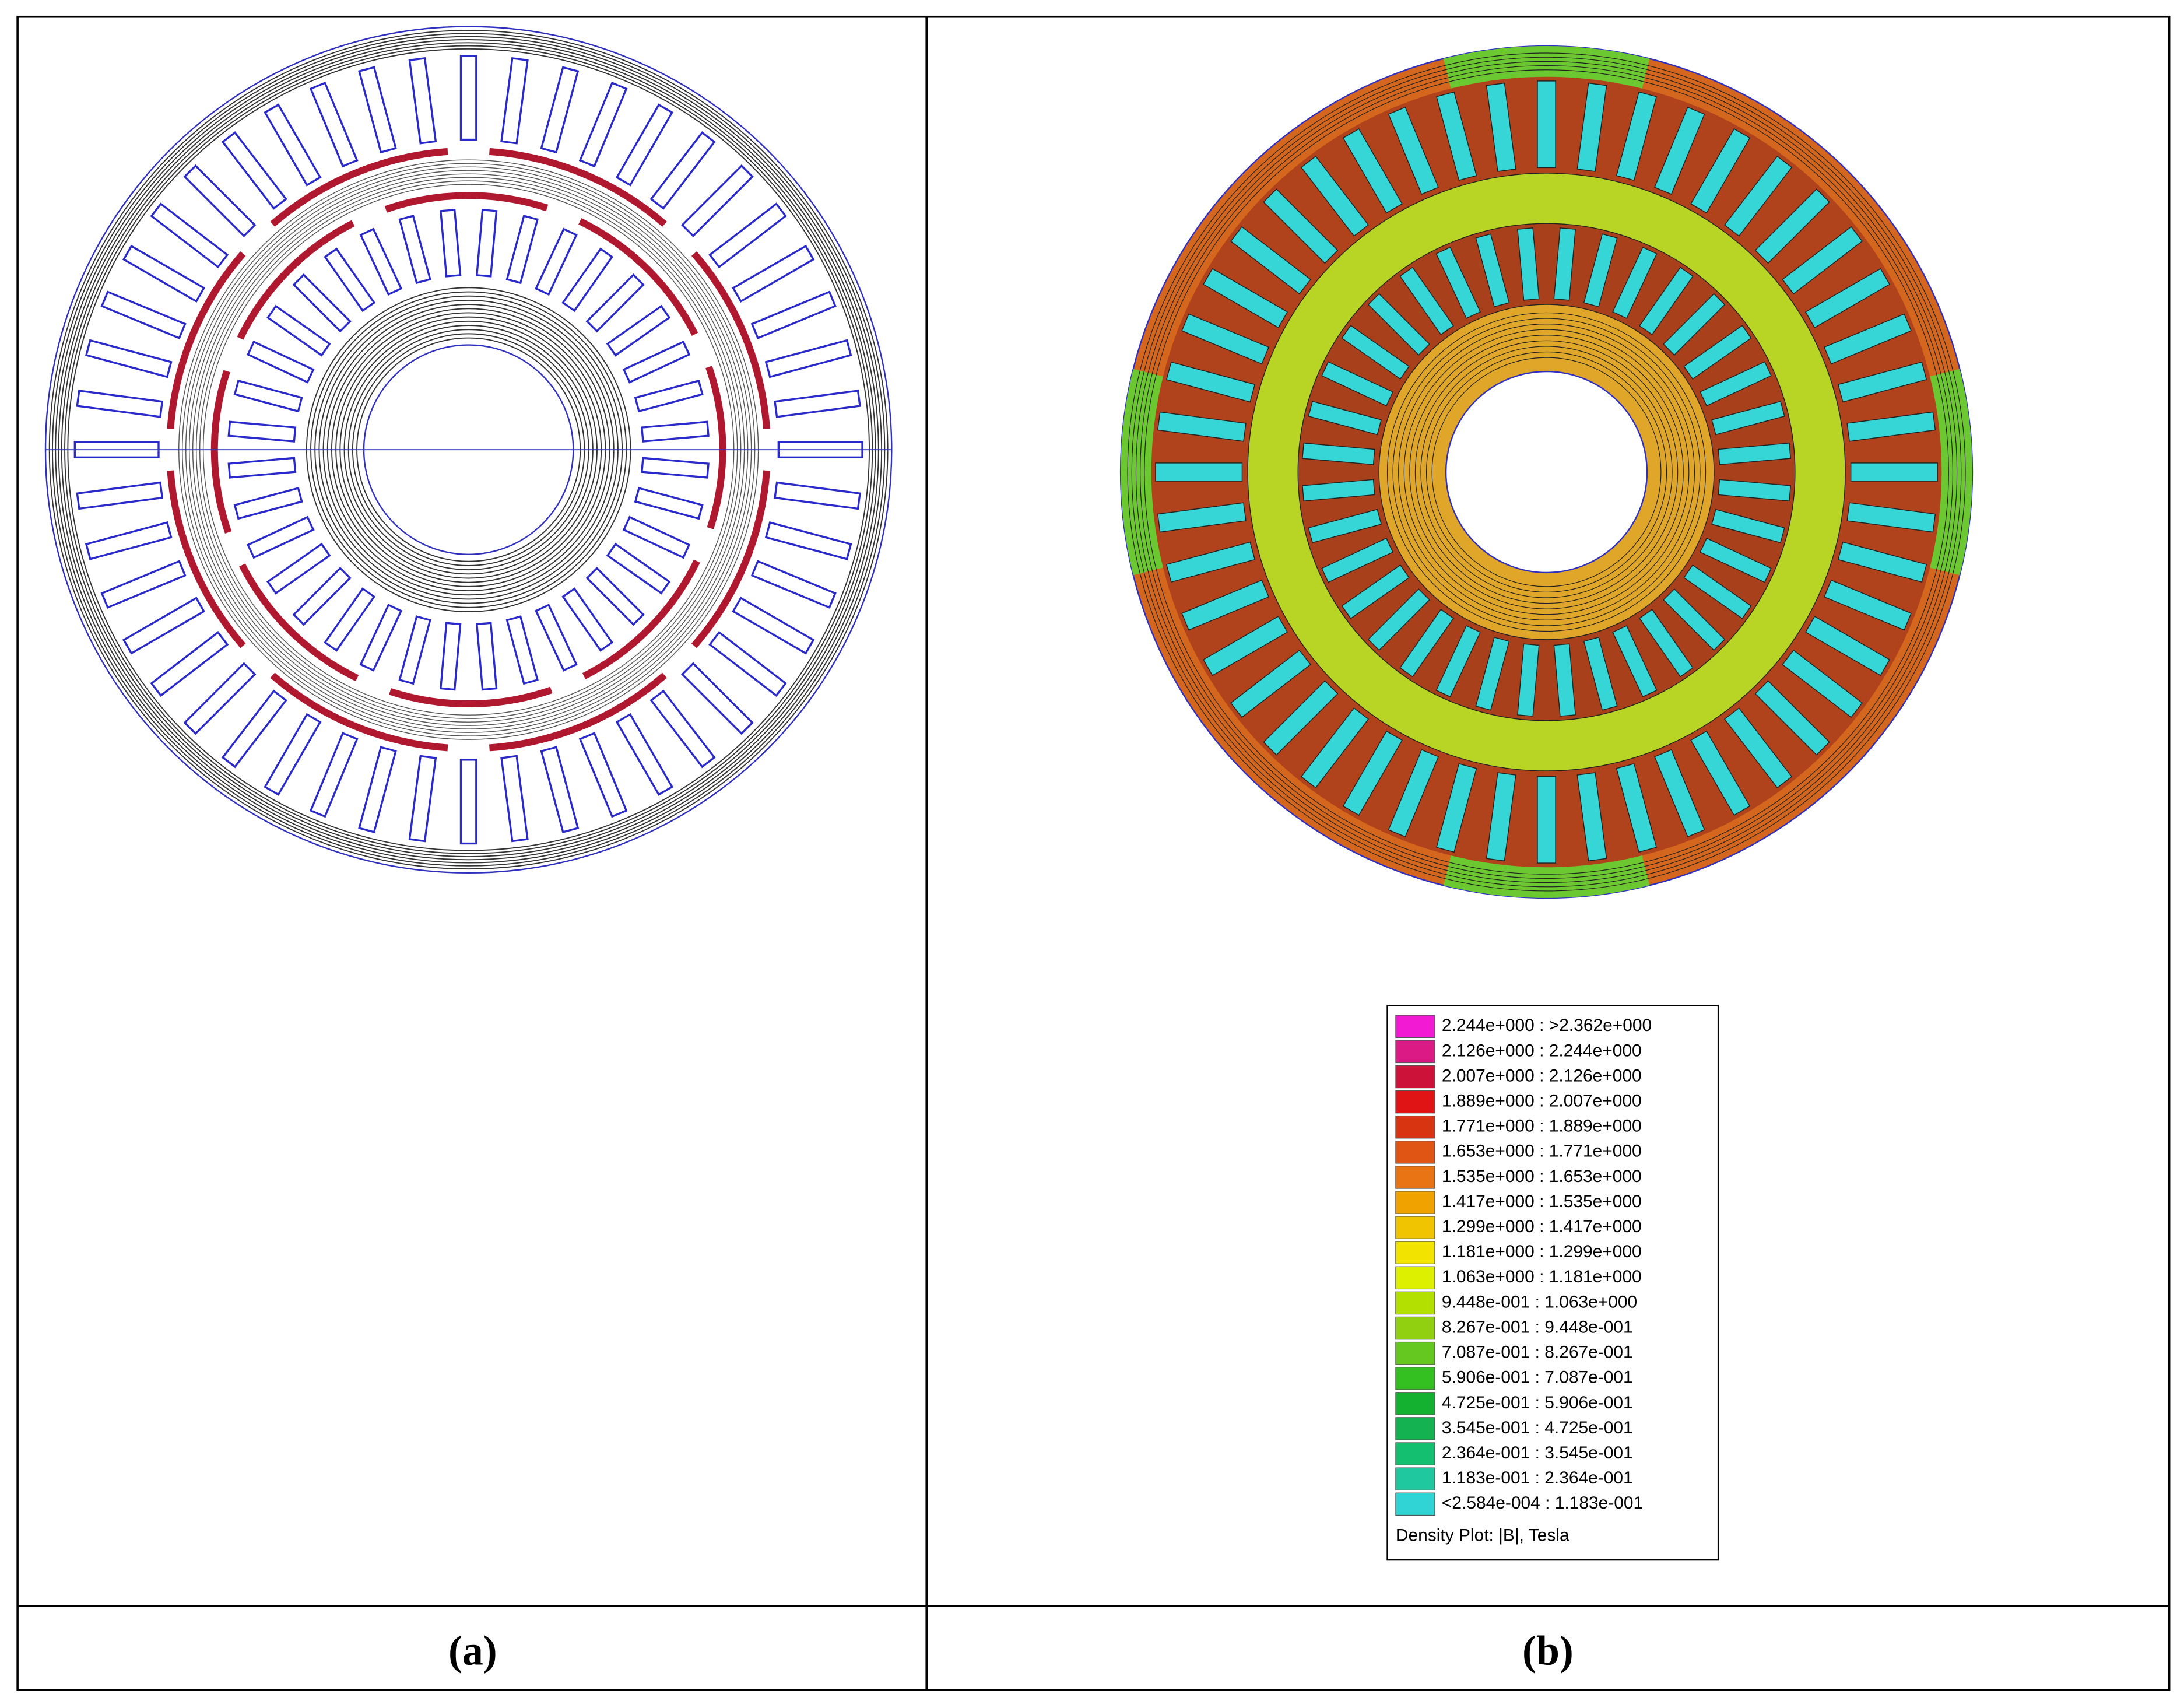 The width and height of the screenshot is (2184, 1701). What do you see at coordinates (1539, 1301) in the screenshot?
I see `legend-label: 9.448e-001 : 1.063e+000` at bounding box center [1539, 1301].